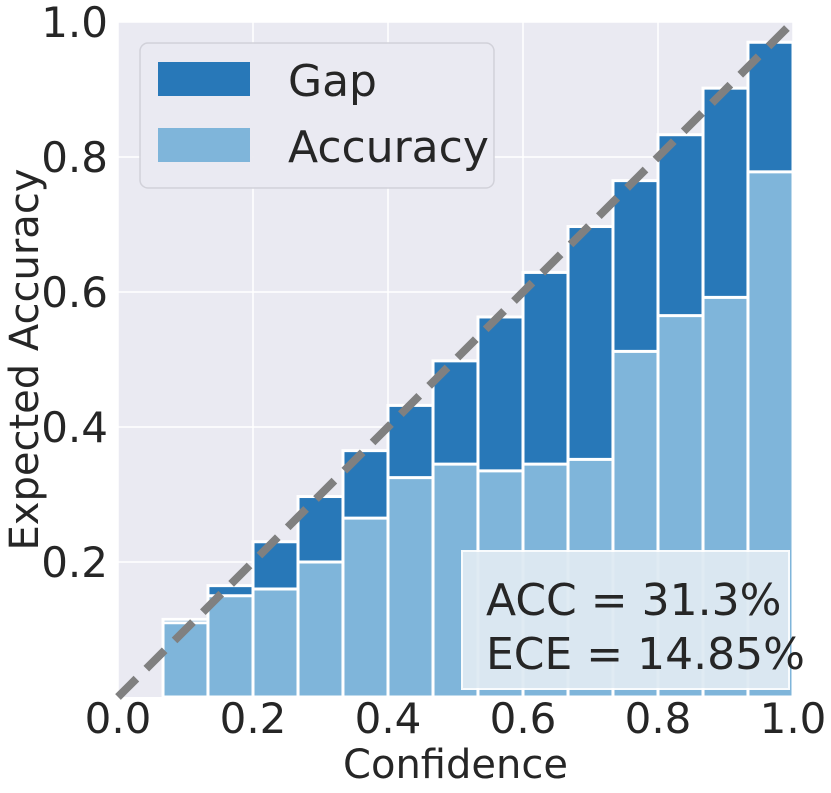  What do you see at coordinates (793, 718) in the screenshot?
I see `x-tick-label-5: 1.0` at bounding box center [793, 718].